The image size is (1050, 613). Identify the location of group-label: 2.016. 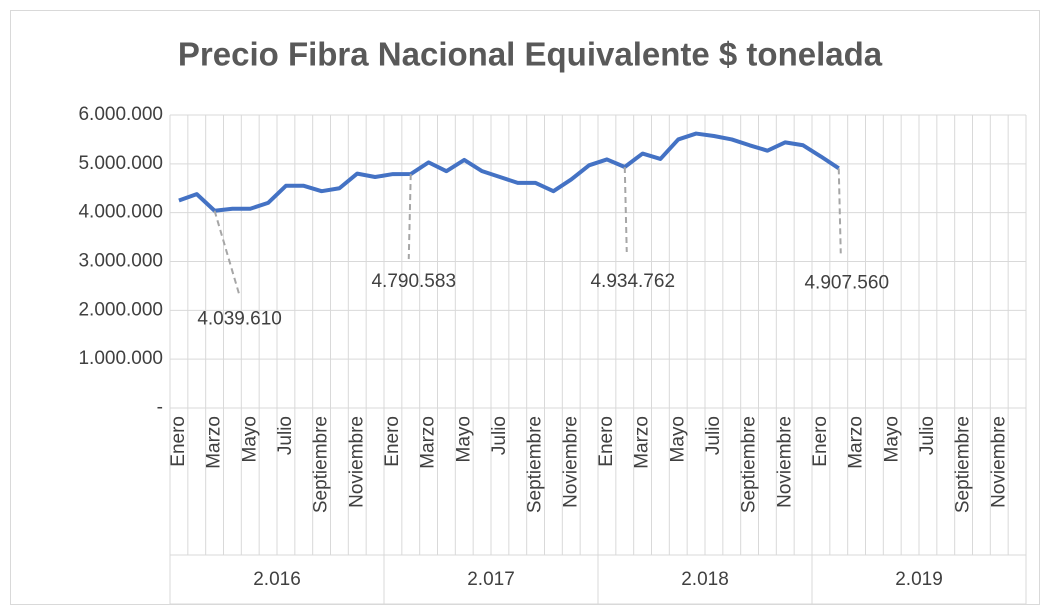
(277, 579).